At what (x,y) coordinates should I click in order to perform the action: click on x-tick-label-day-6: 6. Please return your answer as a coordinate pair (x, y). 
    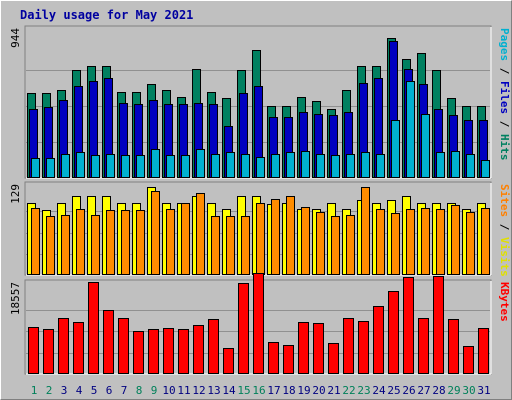
    Looking at the image, I should click on (109, 390).